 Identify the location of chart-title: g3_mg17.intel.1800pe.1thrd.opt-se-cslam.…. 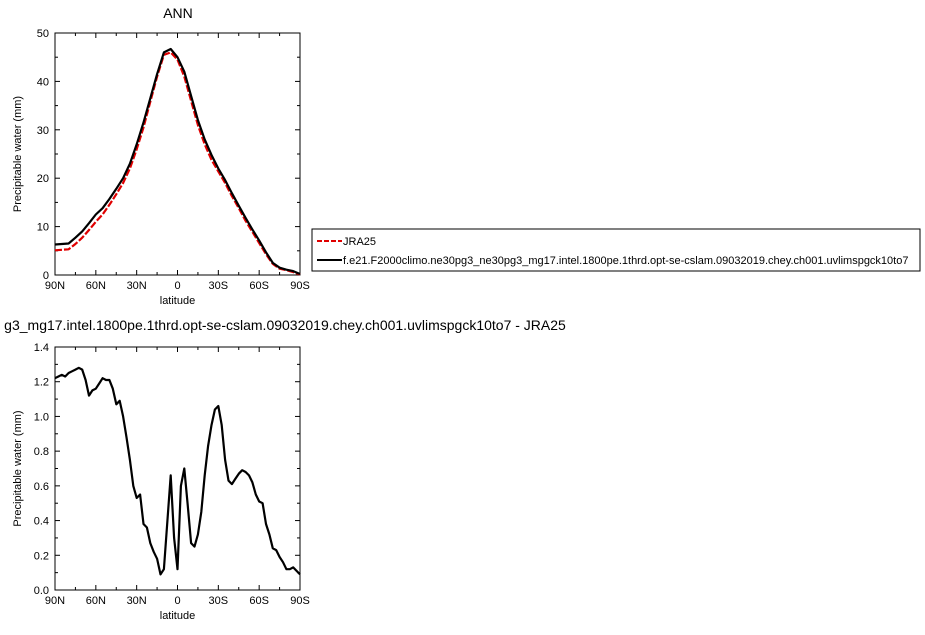
(285, 325).